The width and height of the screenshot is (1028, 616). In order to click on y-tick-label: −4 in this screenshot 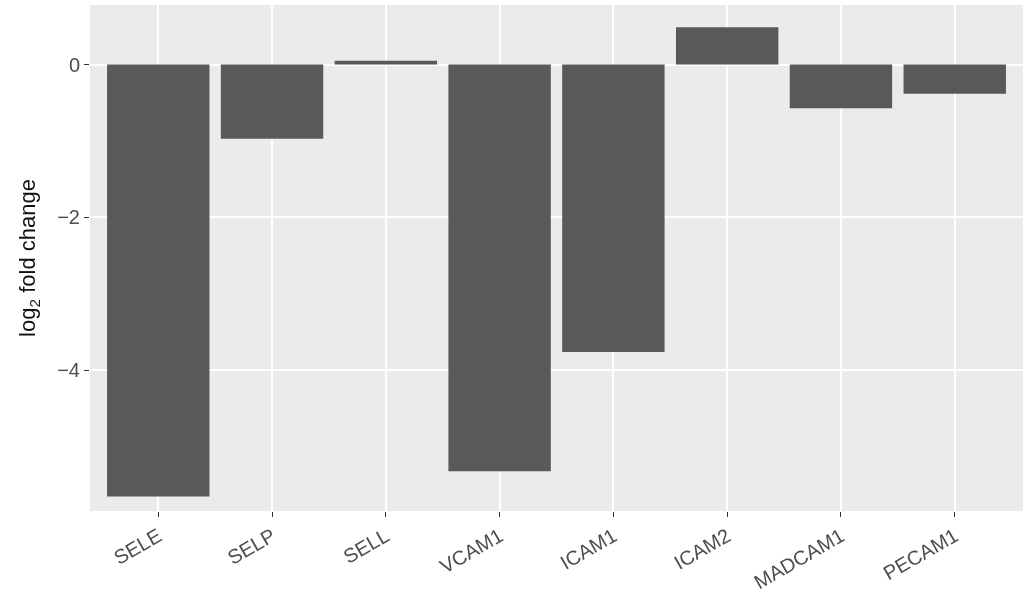, I will do `click(68, 370)`.